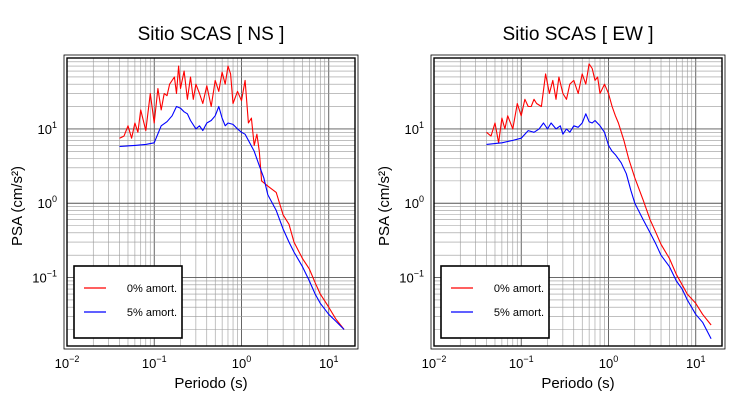  Describe the element at coordinates (578, 34) in the screenshot. I see `chart-title: Sitio SCAS [ EW ]` at that location.